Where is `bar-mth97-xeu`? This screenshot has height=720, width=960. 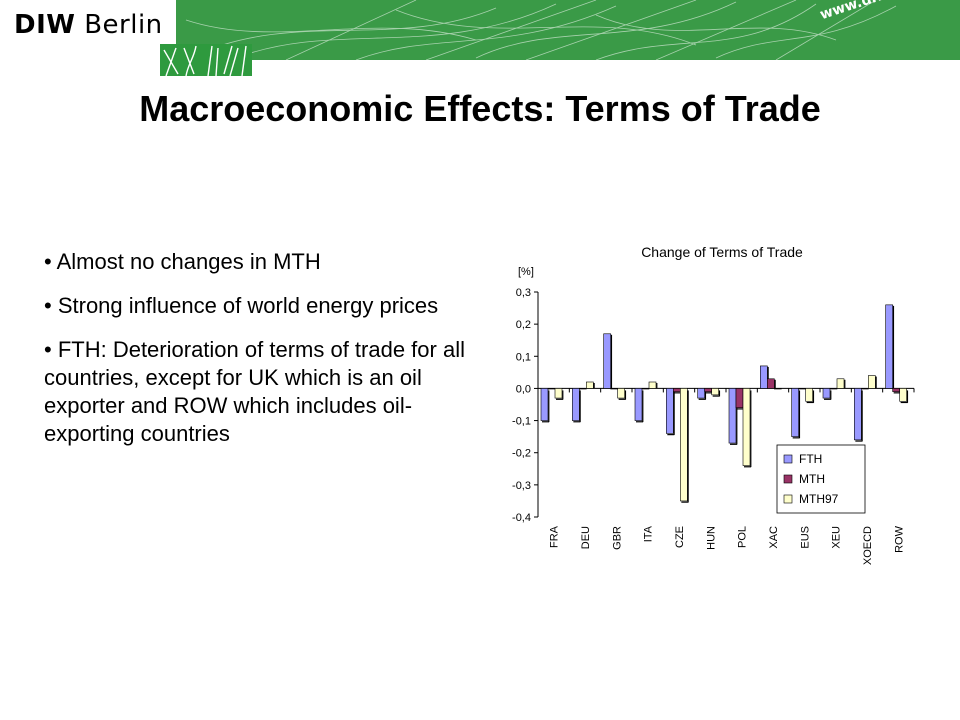
bar-mth97-xeu is located at coordinates (840, 383).